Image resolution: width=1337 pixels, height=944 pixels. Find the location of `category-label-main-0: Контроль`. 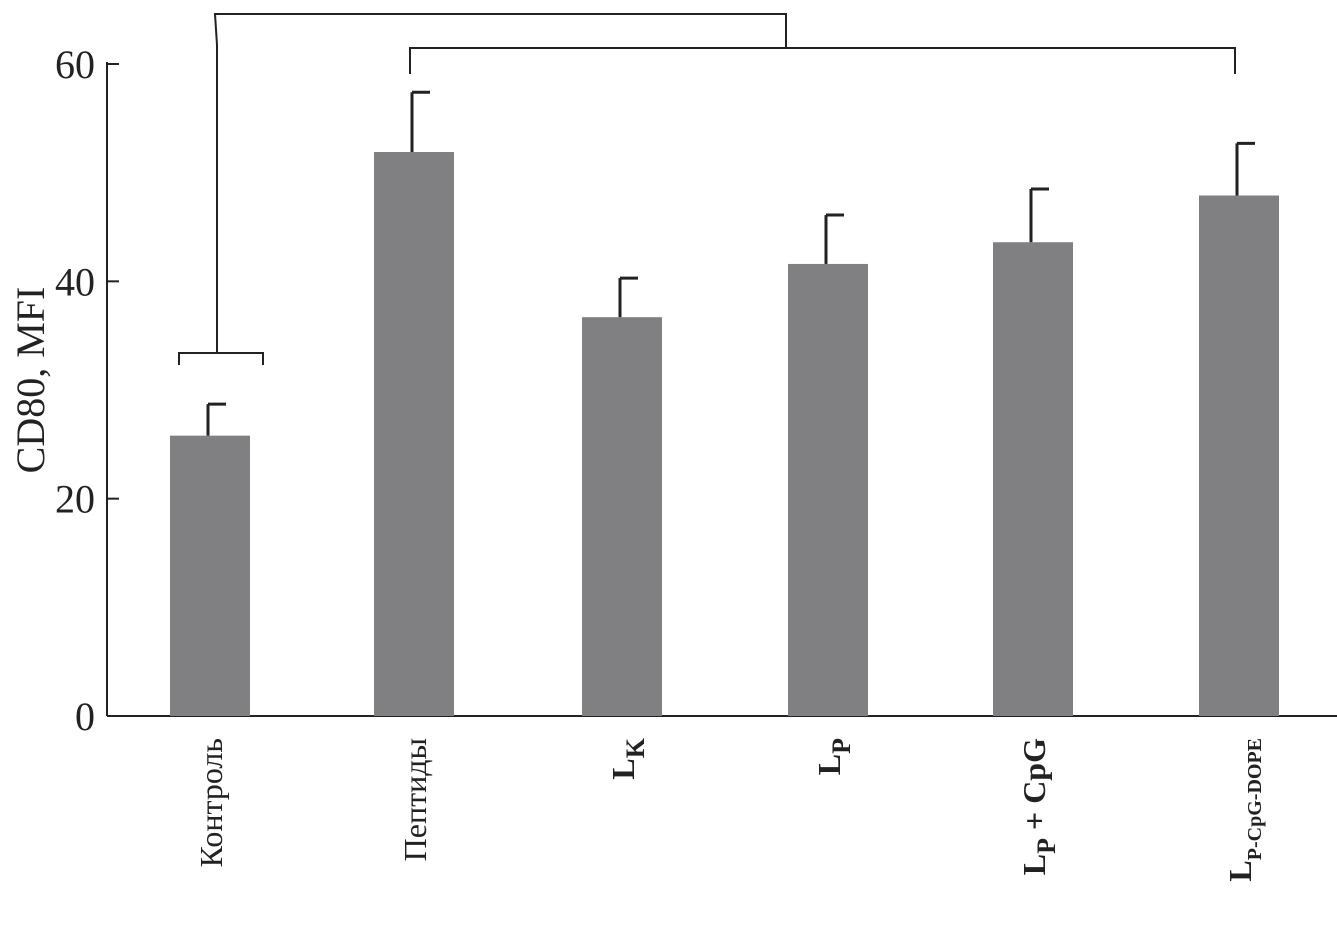

category-label-main-0: Контроль is located at coordinates (211, 802).